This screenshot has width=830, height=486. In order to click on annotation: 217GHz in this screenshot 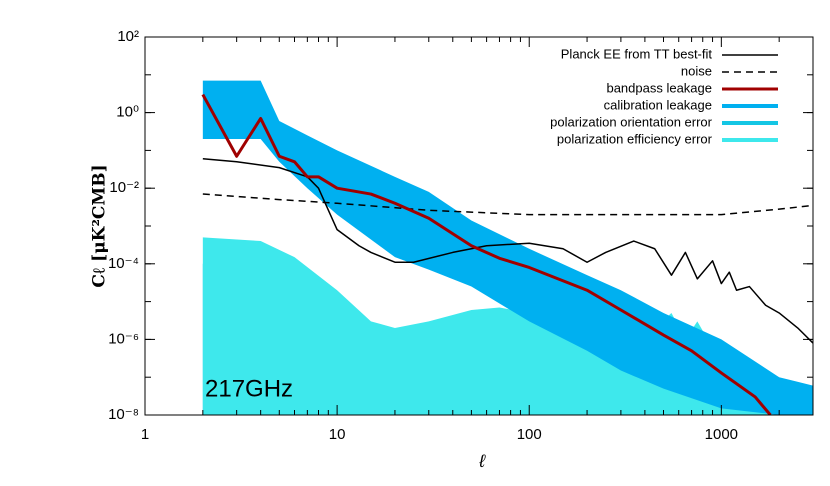, I will do `click(249, 388)`.